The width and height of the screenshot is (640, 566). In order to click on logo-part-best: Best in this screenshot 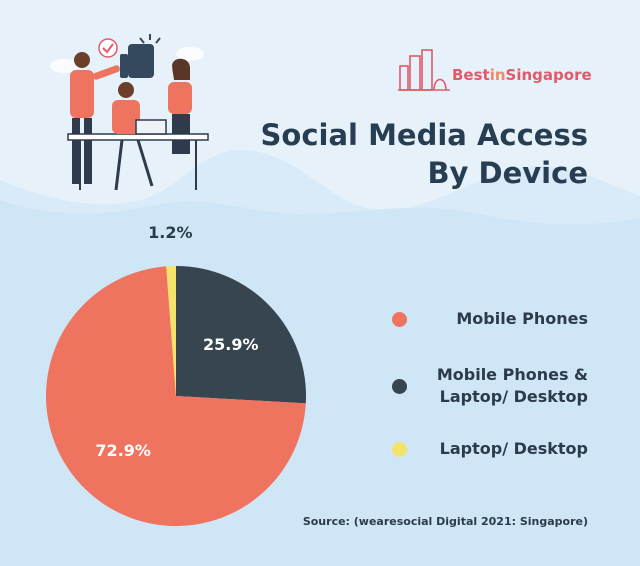, I will do `click(471, 75)`.